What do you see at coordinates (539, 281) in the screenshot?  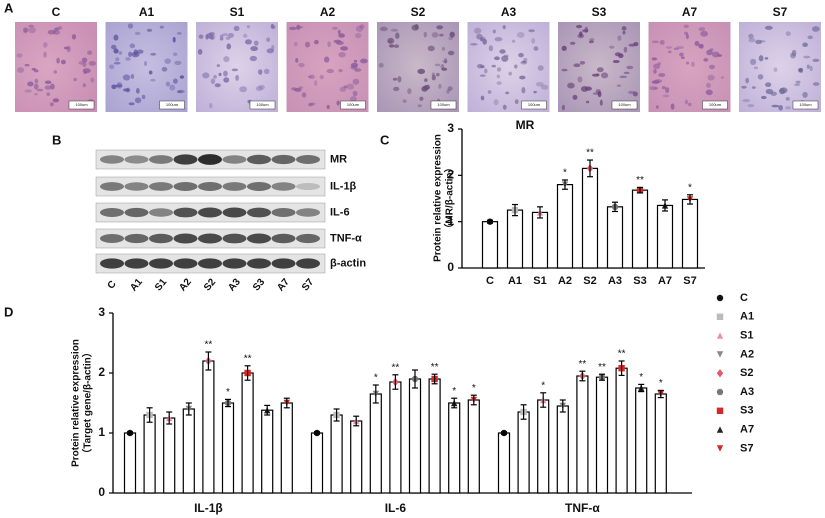 I see `x-tick-label: S1` at bounding box center [539, 281].